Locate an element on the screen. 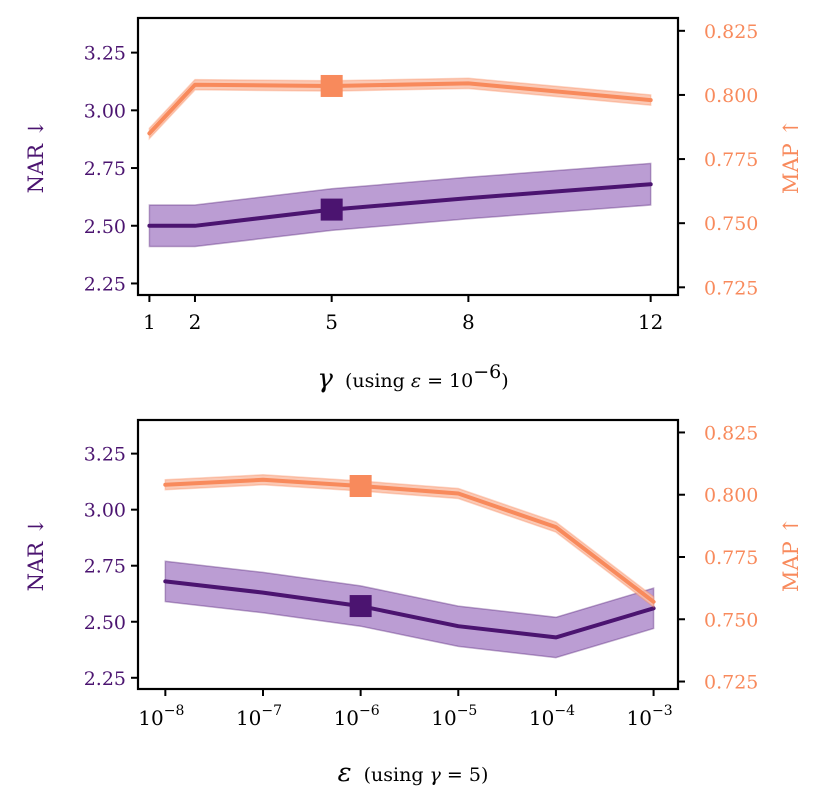 This screenshot has height=804, width=829. x-tick-label: 2 is located at coordinates (195, 322).